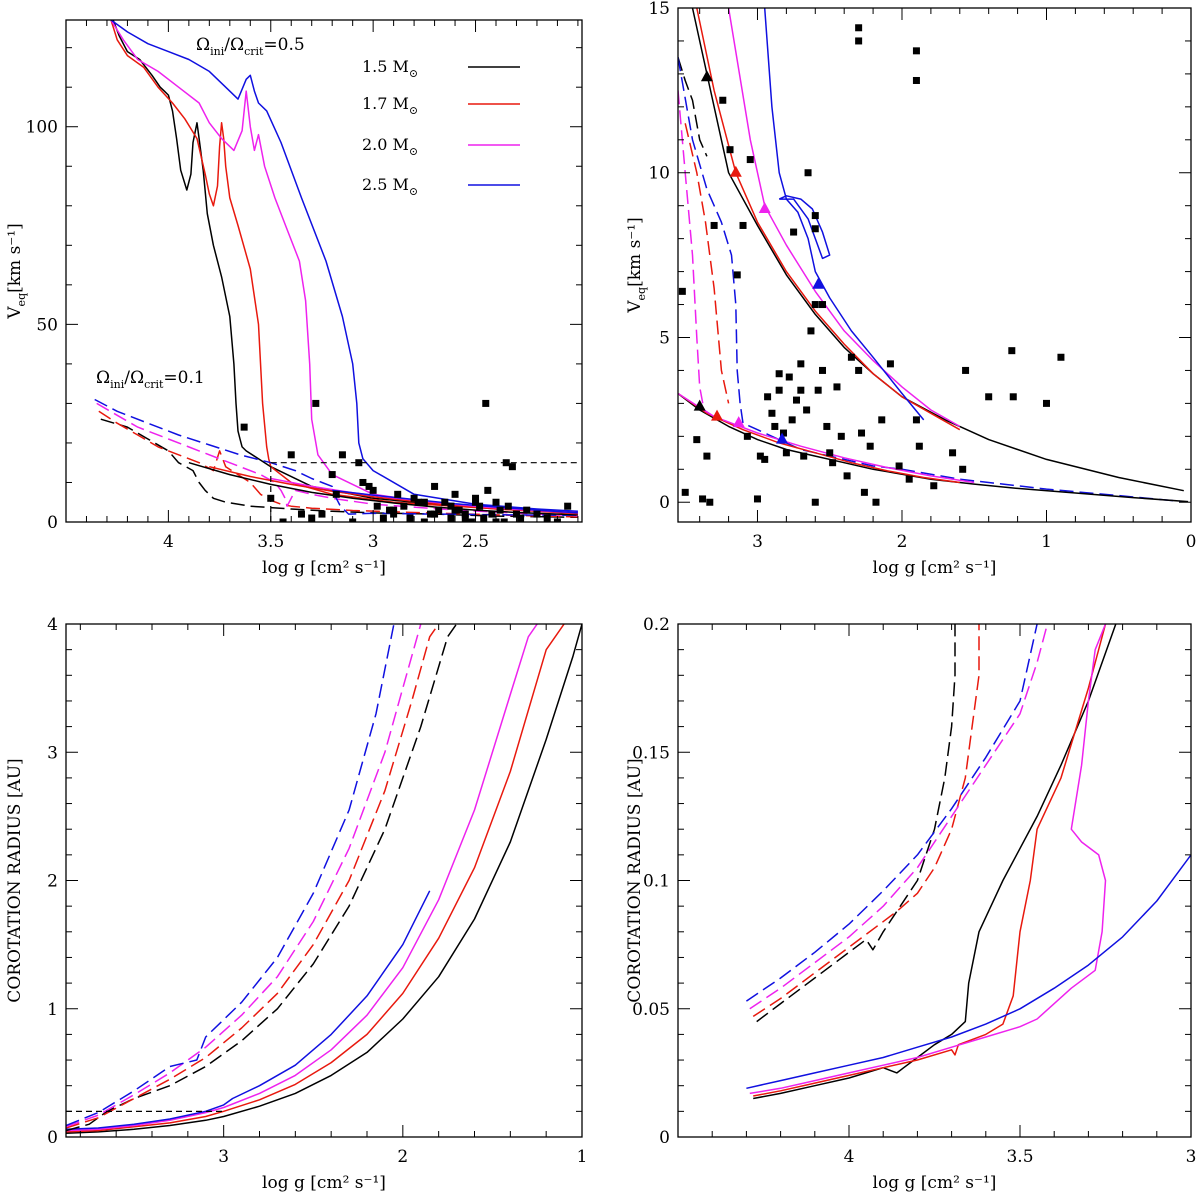  Describe the element at coordinates (656, 882) in the screenshot. I see `y-tick-label: 0.1` at that location.